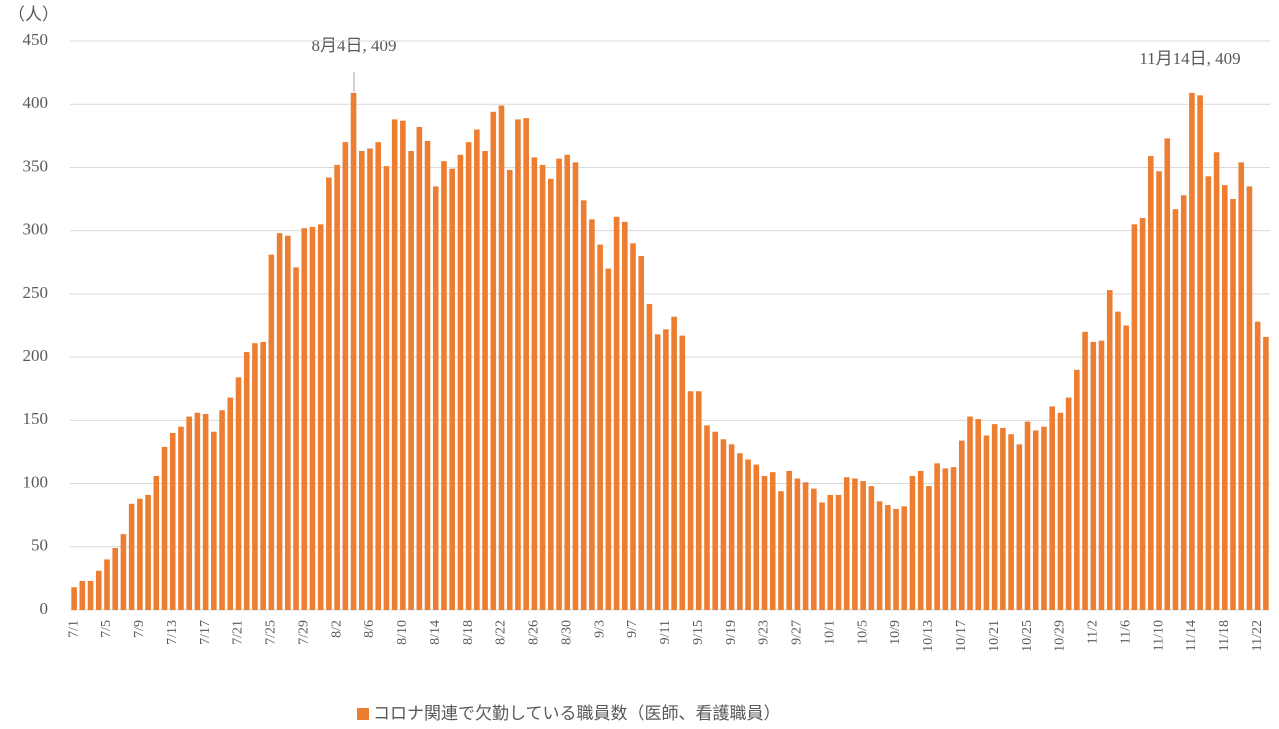  I want to click on x-tick-label: 8/30, so click(566, 632).